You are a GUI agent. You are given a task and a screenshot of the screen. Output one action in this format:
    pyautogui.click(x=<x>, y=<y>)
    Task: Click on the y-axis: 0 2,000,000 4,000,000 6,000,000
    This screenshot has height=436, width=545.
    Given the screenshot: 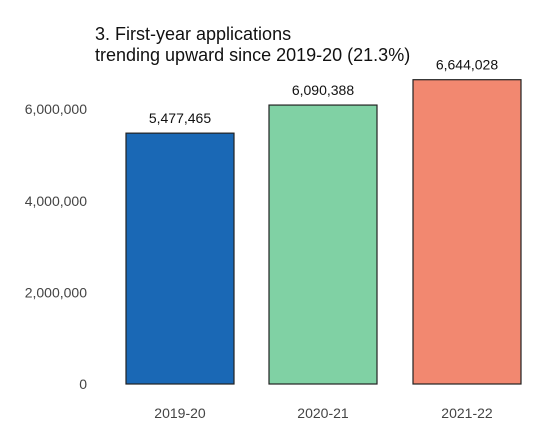 What is the action you would take?
    pyautogui.click(x=56, y=246)
    